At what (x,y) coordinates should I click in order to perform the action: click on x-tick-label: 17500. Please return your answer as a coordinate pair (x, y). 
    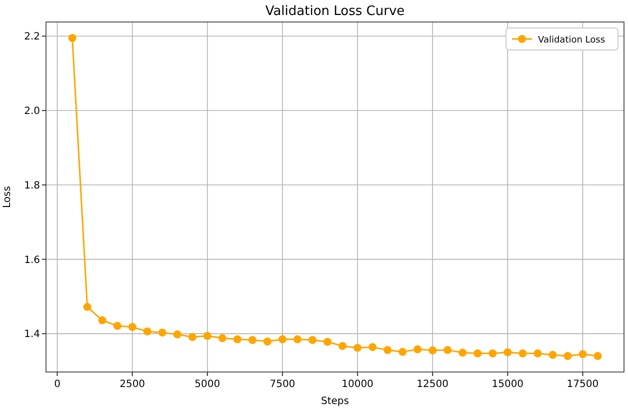
    Looking at the image, I should click on (582, 384).